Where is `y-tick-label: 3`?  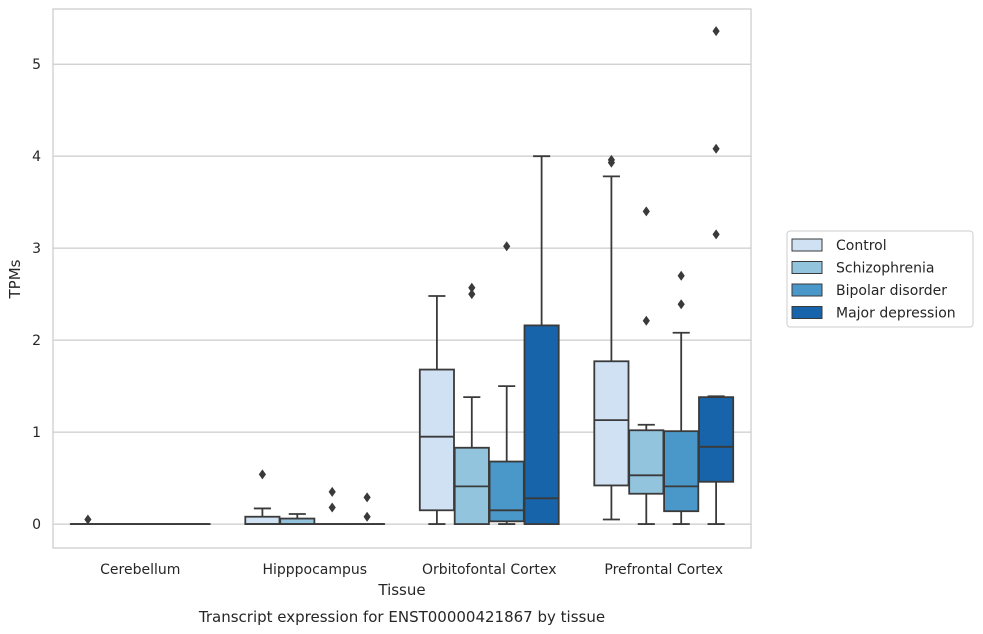
y-tick-label: 3 is located at coordinates (36, 249).